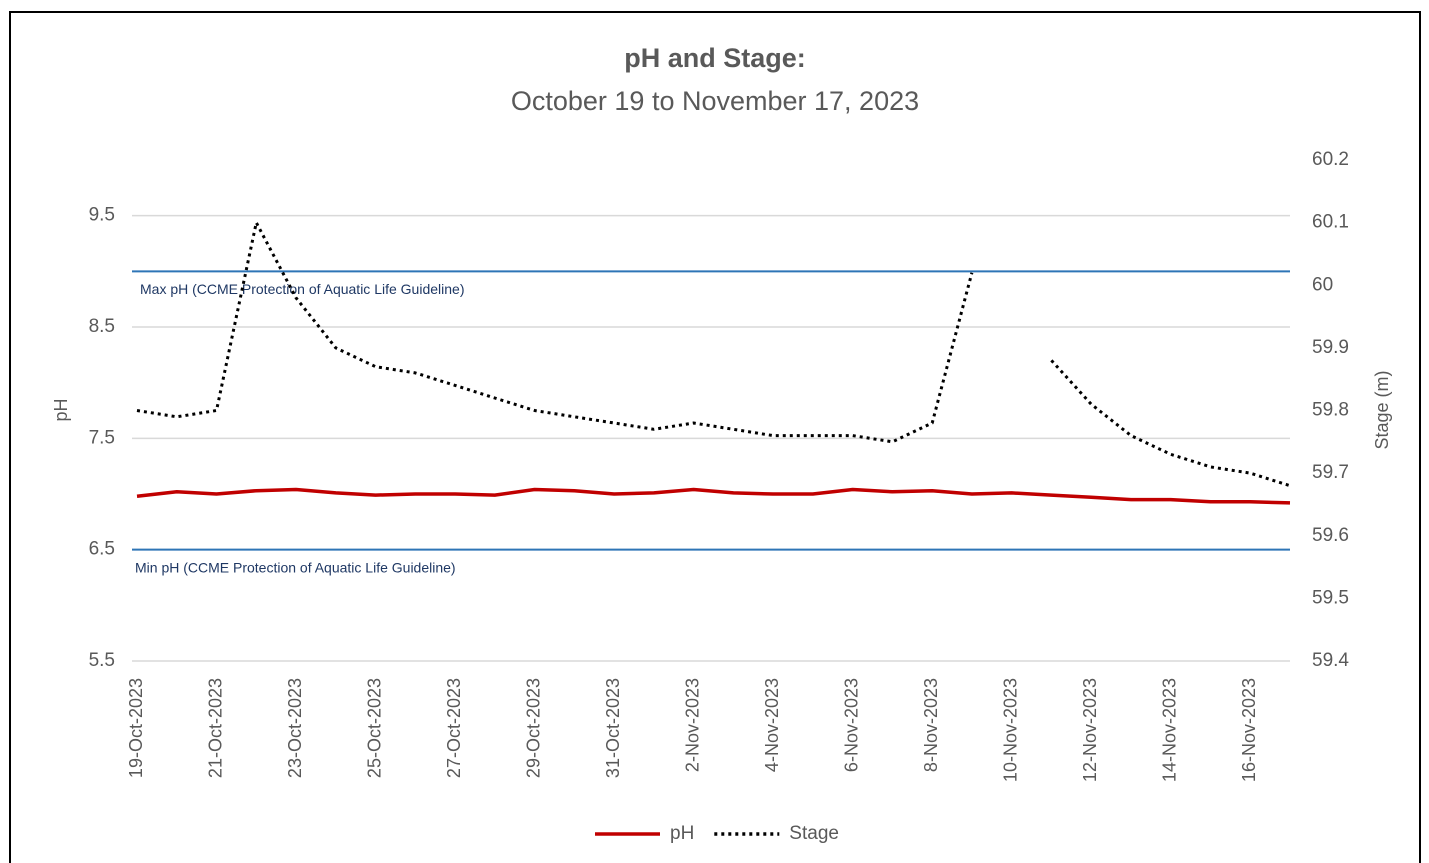  Describe the element at coordinates (692, 725) in the screenshot. I see `x-tick-label: 2-Nov-2023` at that location.